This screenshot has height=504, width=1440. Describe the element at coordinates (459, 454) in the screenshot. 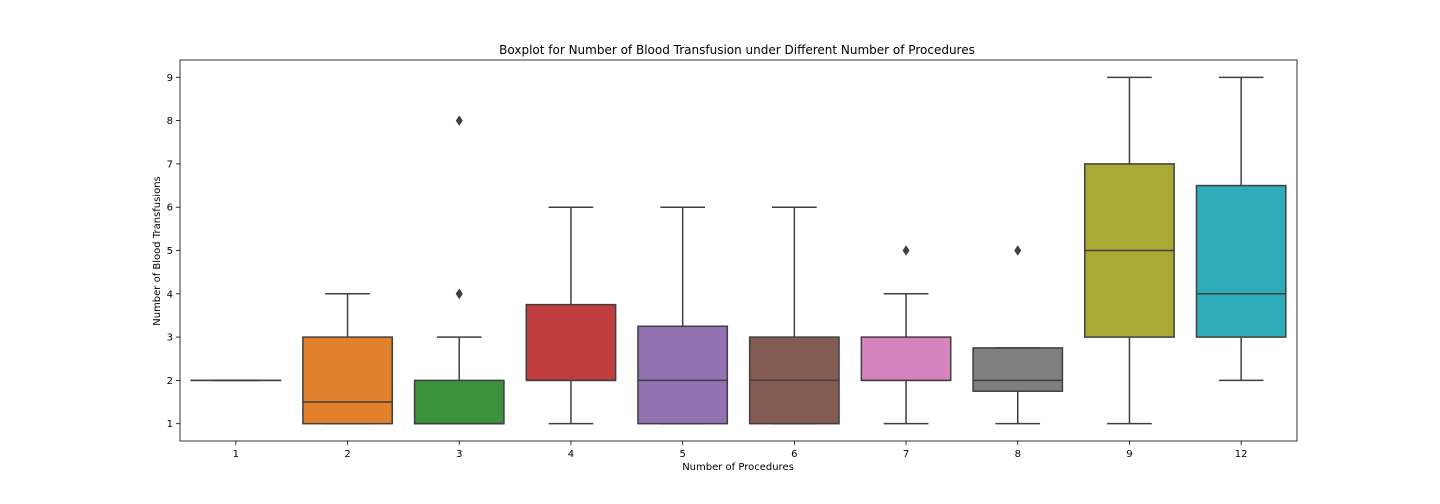

I see `x-tick-label: 3` at that location.